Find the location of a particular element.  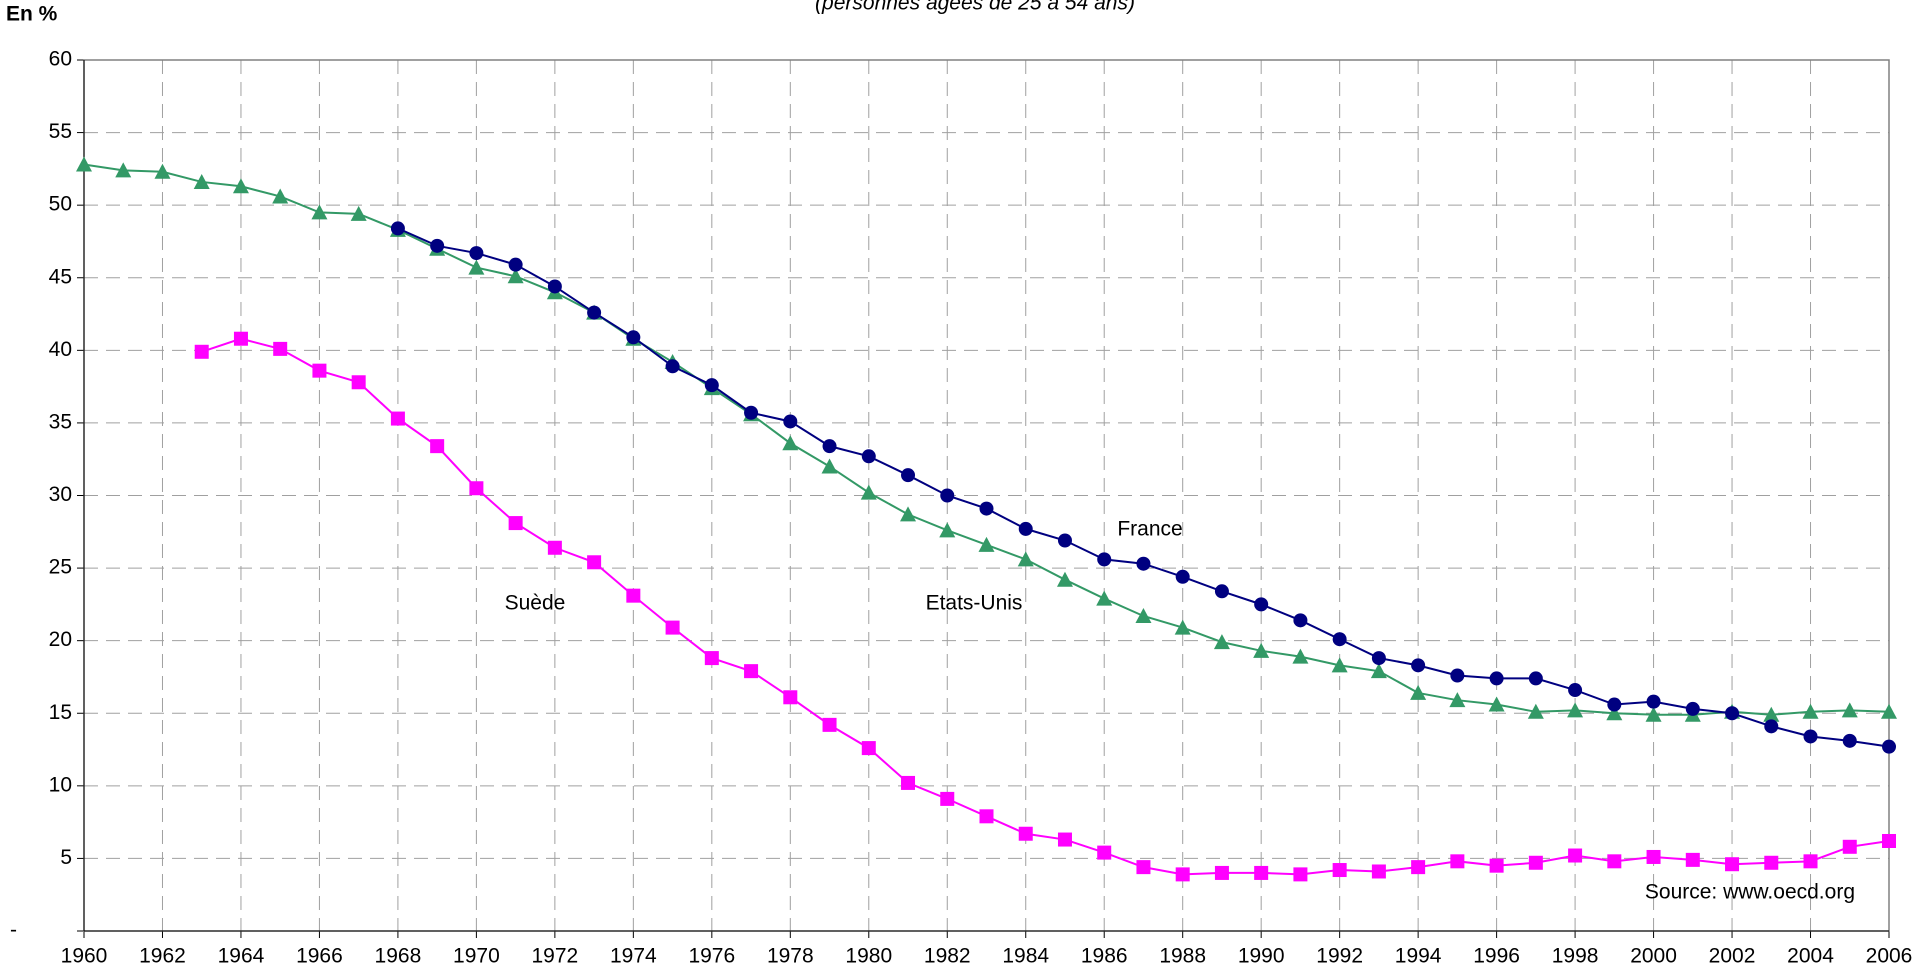

y-tick-label: 50 is located at coordinates (60, 204).